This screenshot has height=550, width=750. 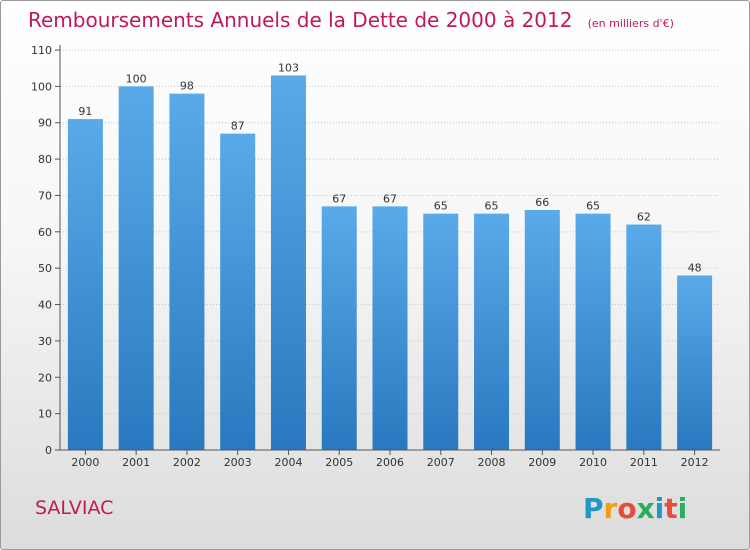 I want to click on y-tick-label: 110, so click(x=41, y=50).